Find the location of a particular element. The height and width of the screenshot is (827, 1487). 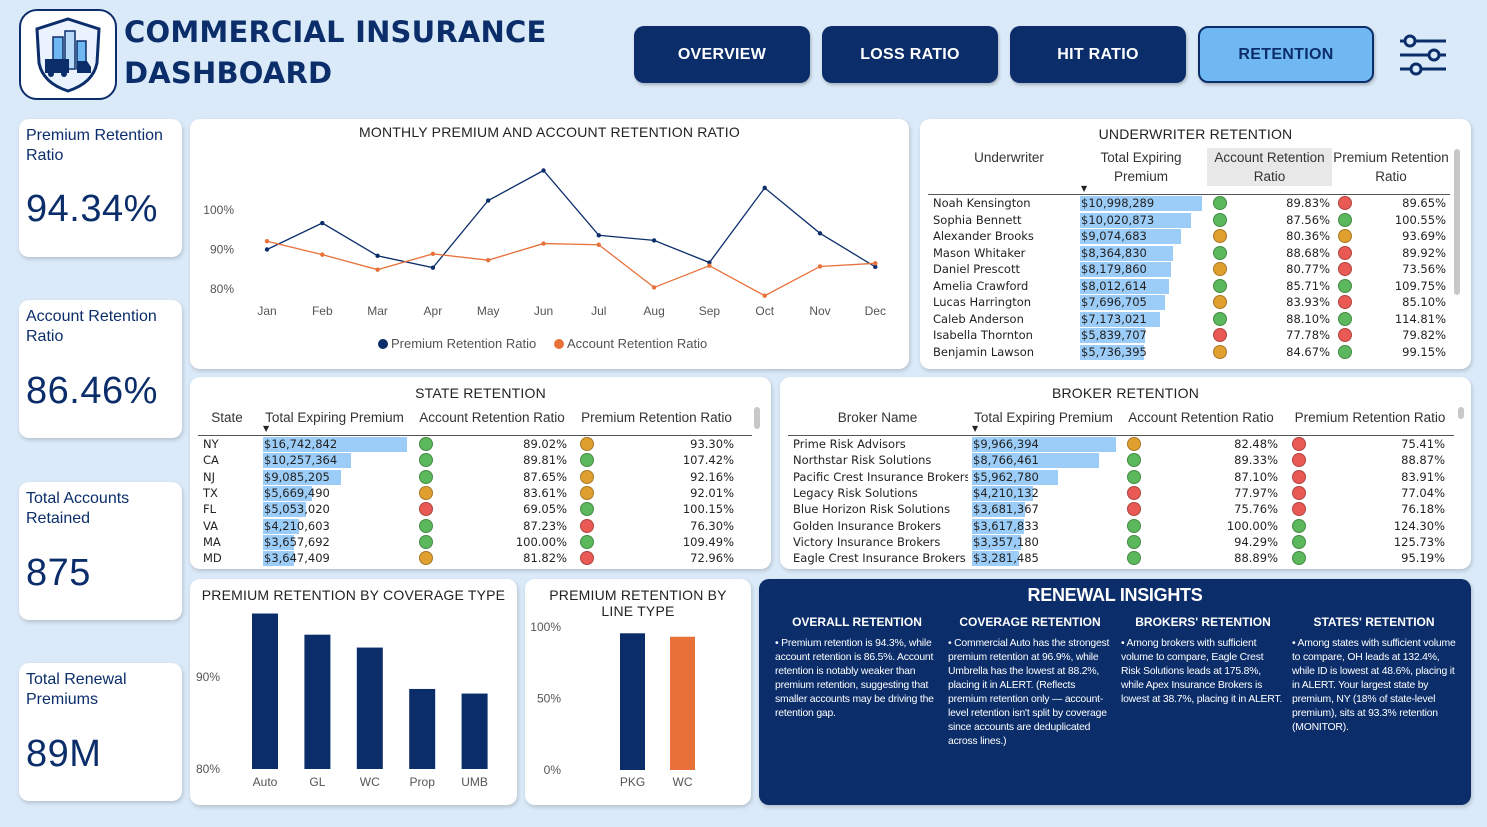

account-retention-value: 88.89% is located at coordinates (1256, 558).